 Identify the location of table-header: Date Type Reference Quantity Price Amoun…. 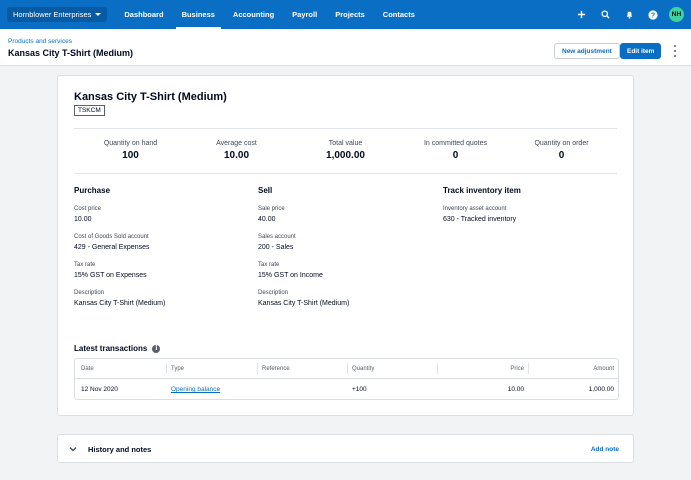
(346, 369).